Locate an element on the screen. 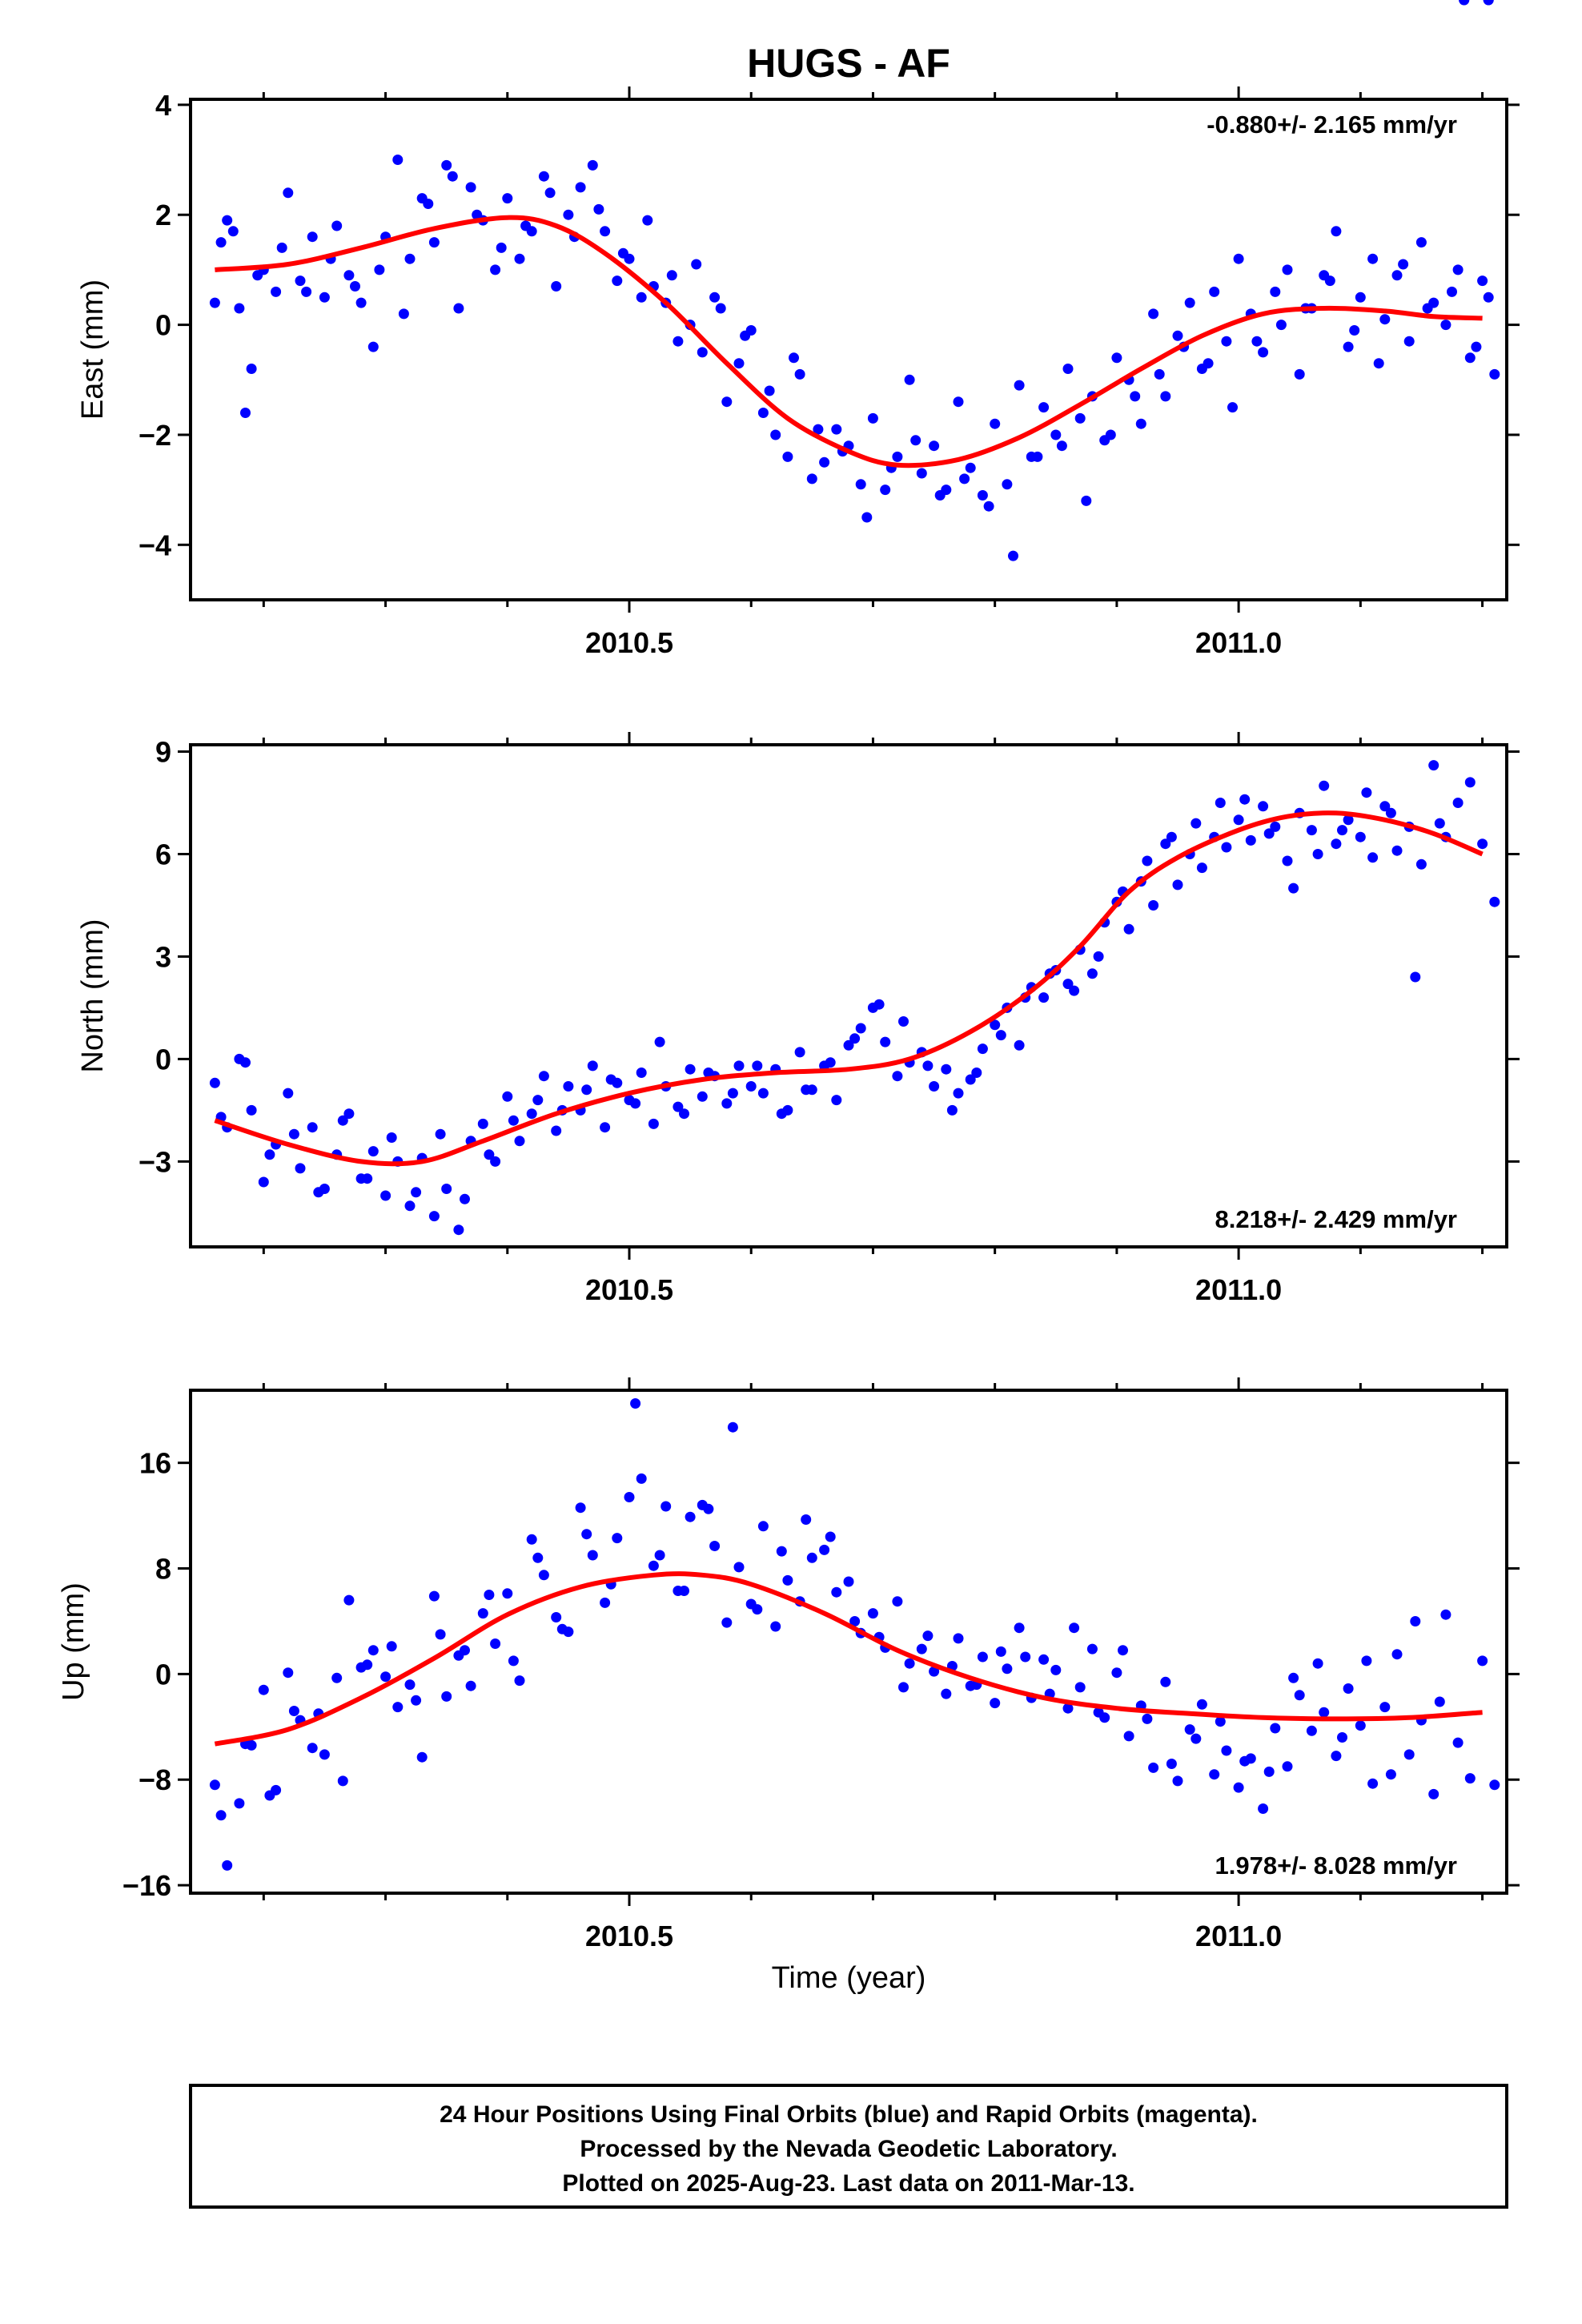 The image size is (1582, 2324). east-x-tick-label: 2011.0 is located at coordinates (1238, 642).